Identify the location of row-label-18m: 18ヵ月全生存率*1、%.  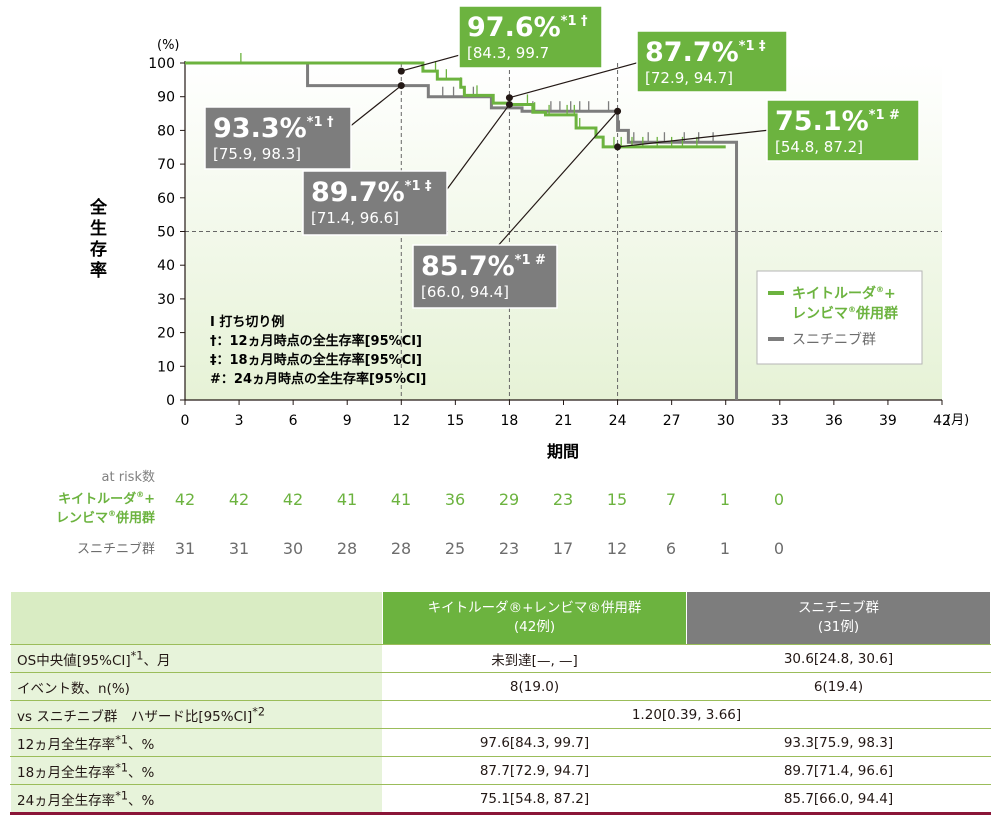
(196, 770).